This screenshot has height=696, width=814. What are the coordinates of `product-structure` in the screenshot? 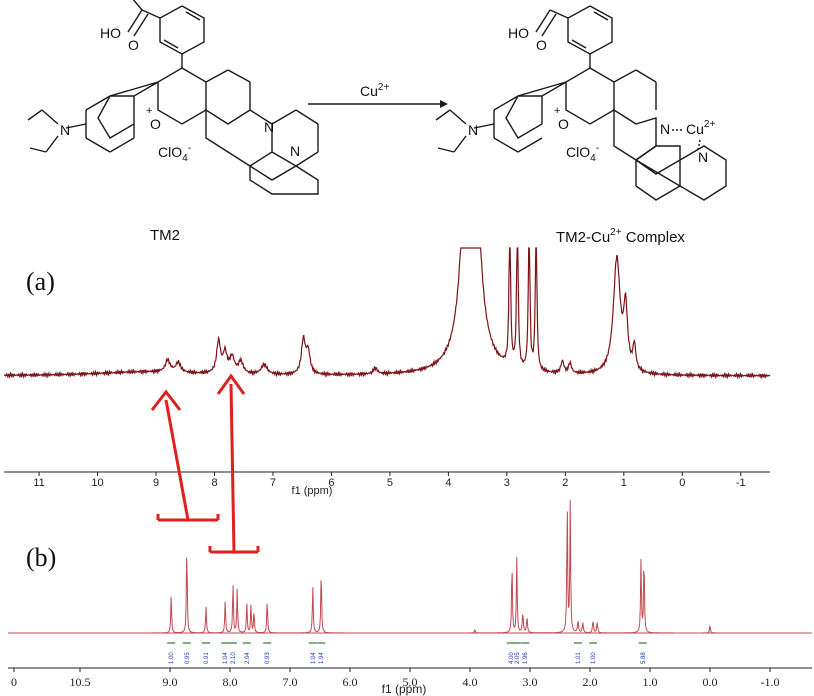 It's located at (581, 103).